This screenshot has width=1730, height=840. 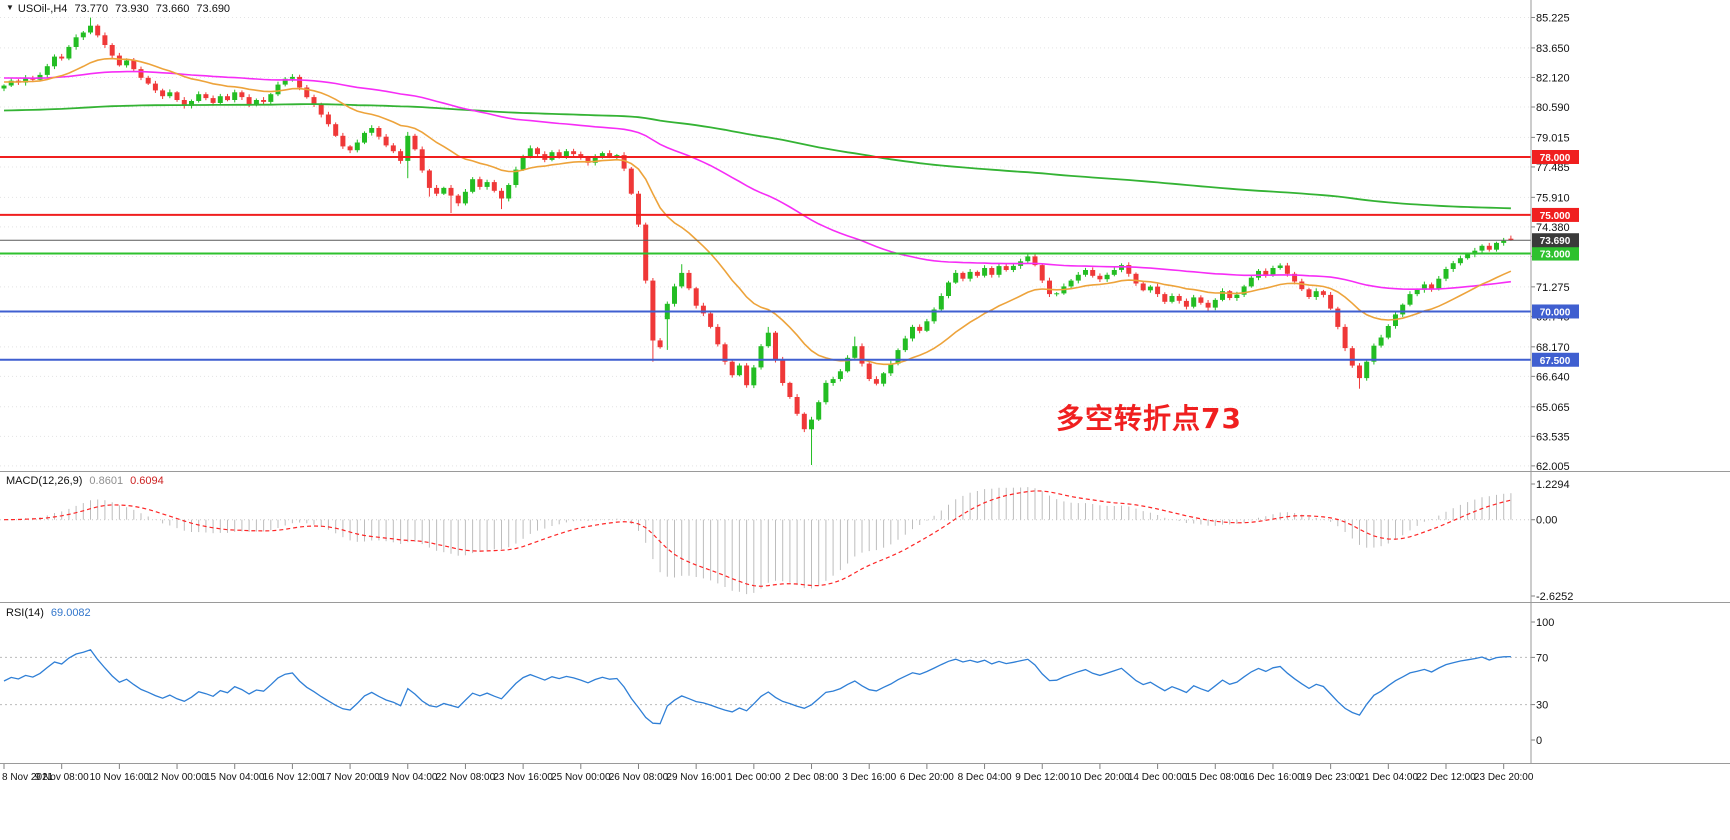 What do you see at coordinates (1553, 467) in the screenshot?
I see `svg-text: 62.005` at bounding box center [1553, 467].